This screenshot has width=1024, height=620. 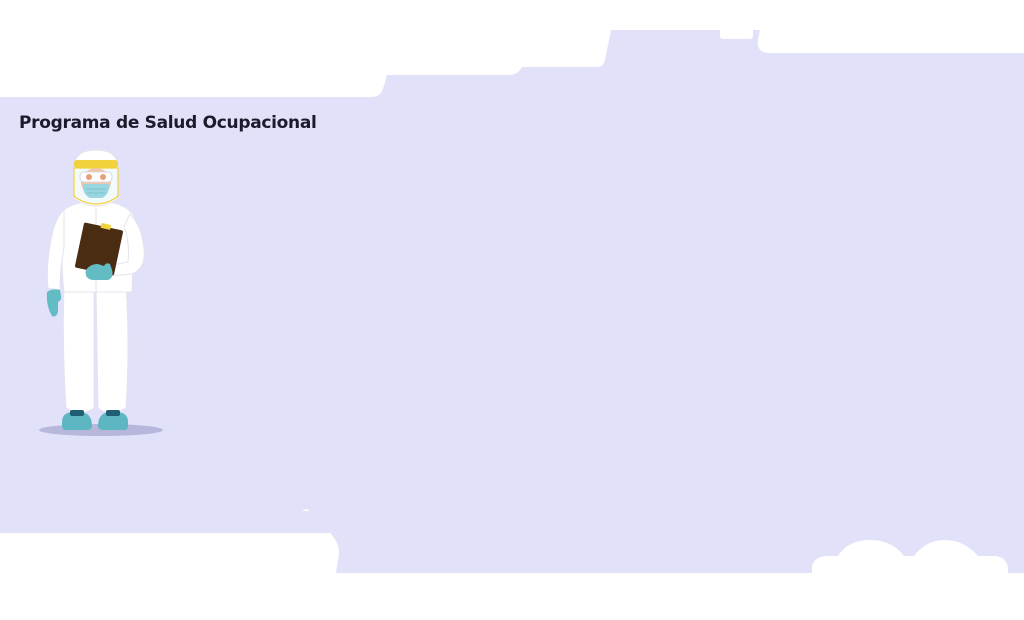 I want to click on mask-icon, so click(x=96, y=191).